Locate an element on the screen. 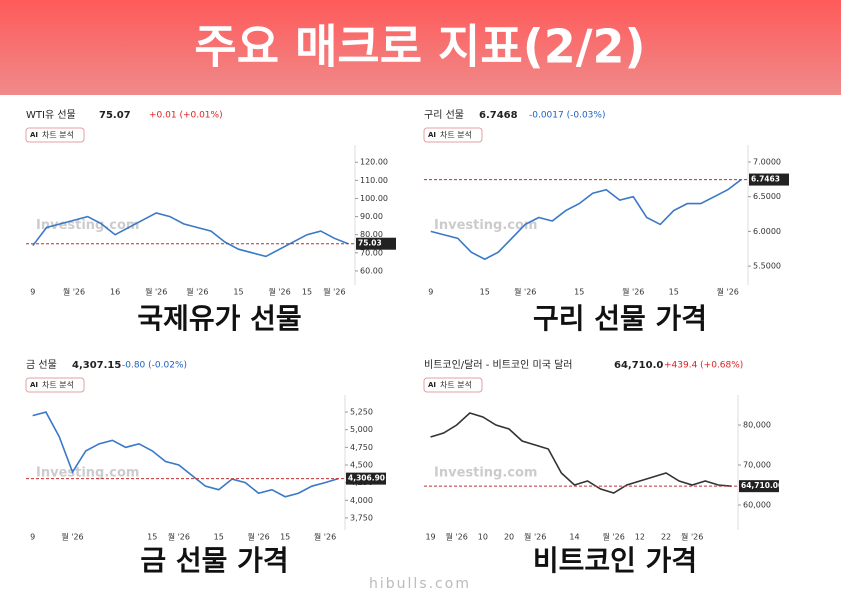 The width and height of the screenshot is (841, 599). x-tick-label: 12 is located at coordinates (640, 537).